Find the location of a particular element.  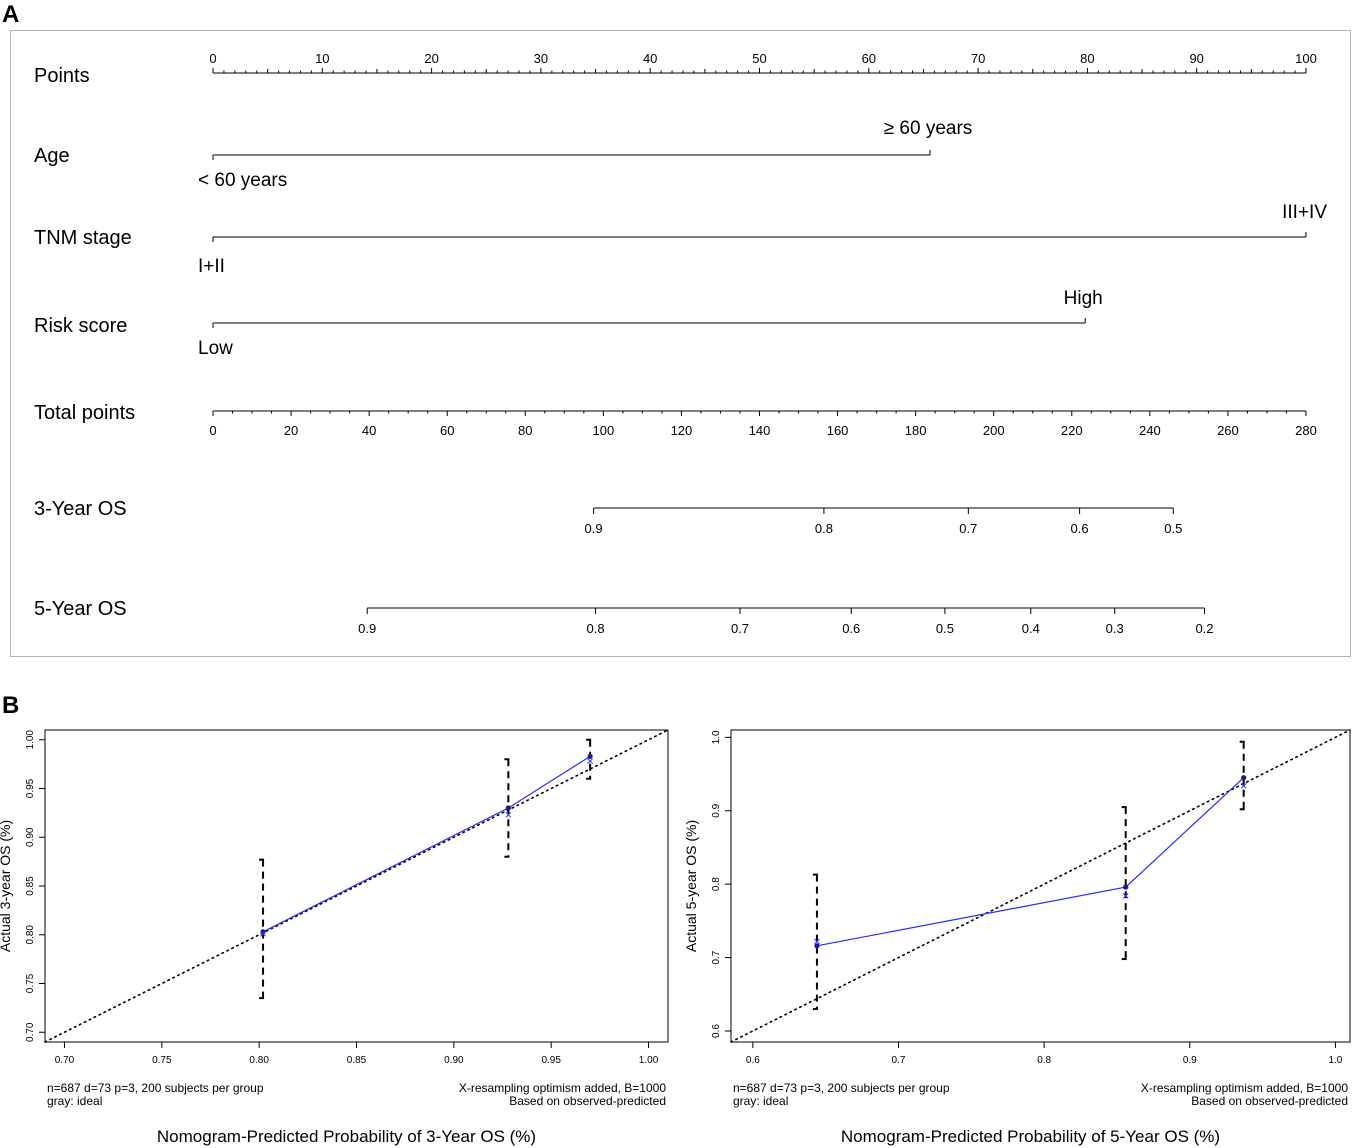

tick-label: 180 is located at coordinates (916, 430).